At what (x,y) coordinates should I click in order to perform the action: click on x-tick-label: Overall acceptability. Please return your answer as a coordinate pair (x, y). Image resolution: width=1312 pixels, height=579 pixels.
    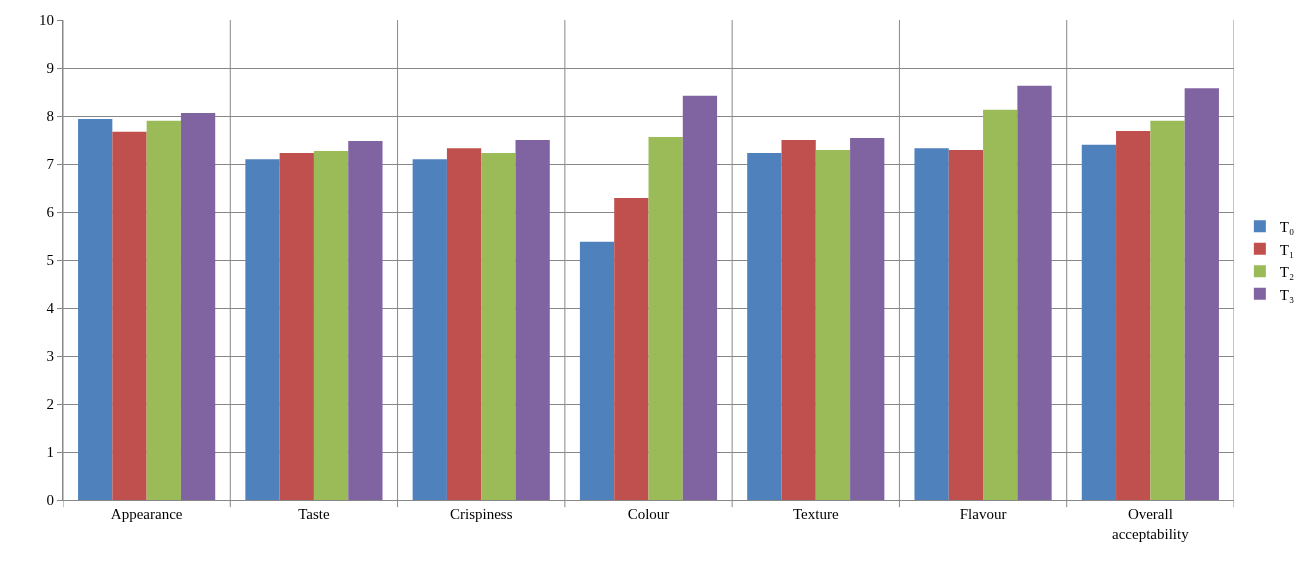
    Looking at the image, I should click on (1151, 524).